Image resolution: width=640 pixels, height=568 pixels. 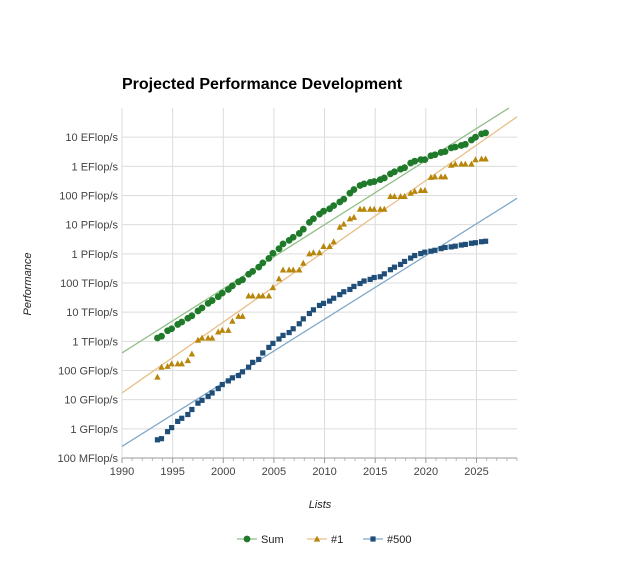 What do you see at coordinates (92, 313) in the screenshot?
I see `y-tick-label: 10 TFlop/s` at bounding box center [92, 313].